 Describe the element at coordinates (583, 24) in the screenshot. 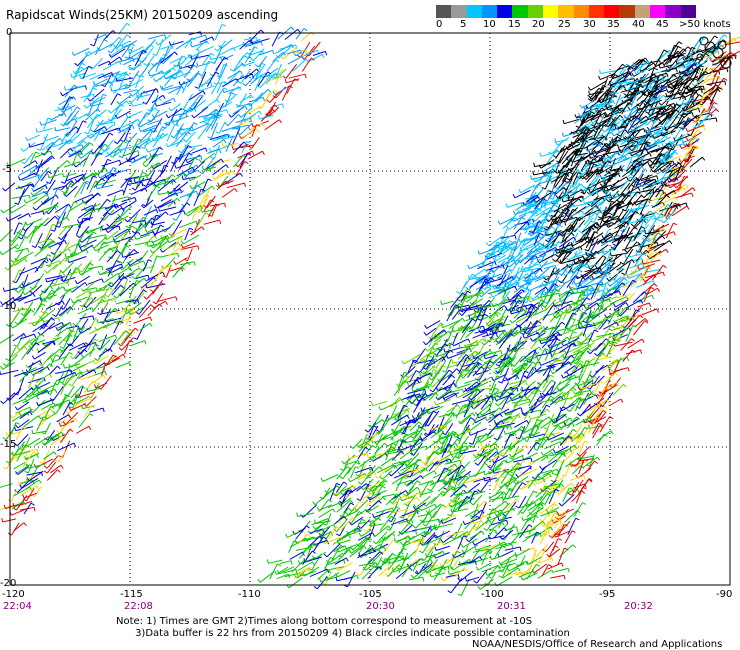

I see `legend-labels: 0 5 10 15 20 25 30 35 40 45 >50 knots` at that location.